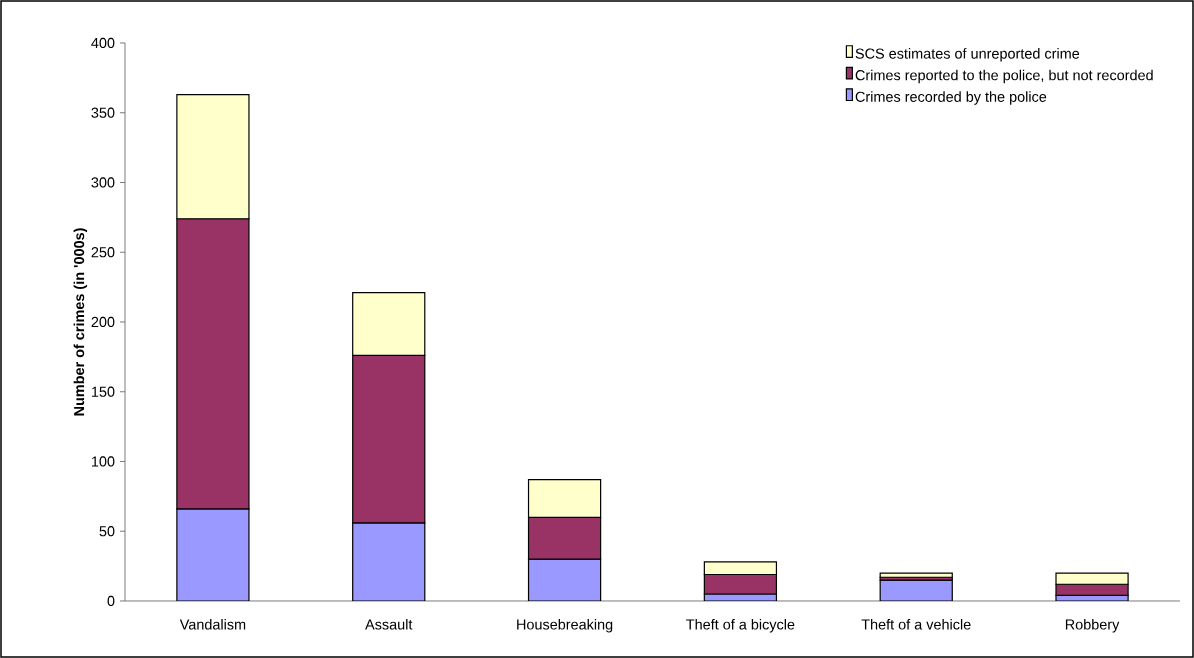  What do you see at coordinates (80, 322) in the screenshot?
I see `y-axis-title: Number of crimes (in '000s)` at bounding box center [80, 322].